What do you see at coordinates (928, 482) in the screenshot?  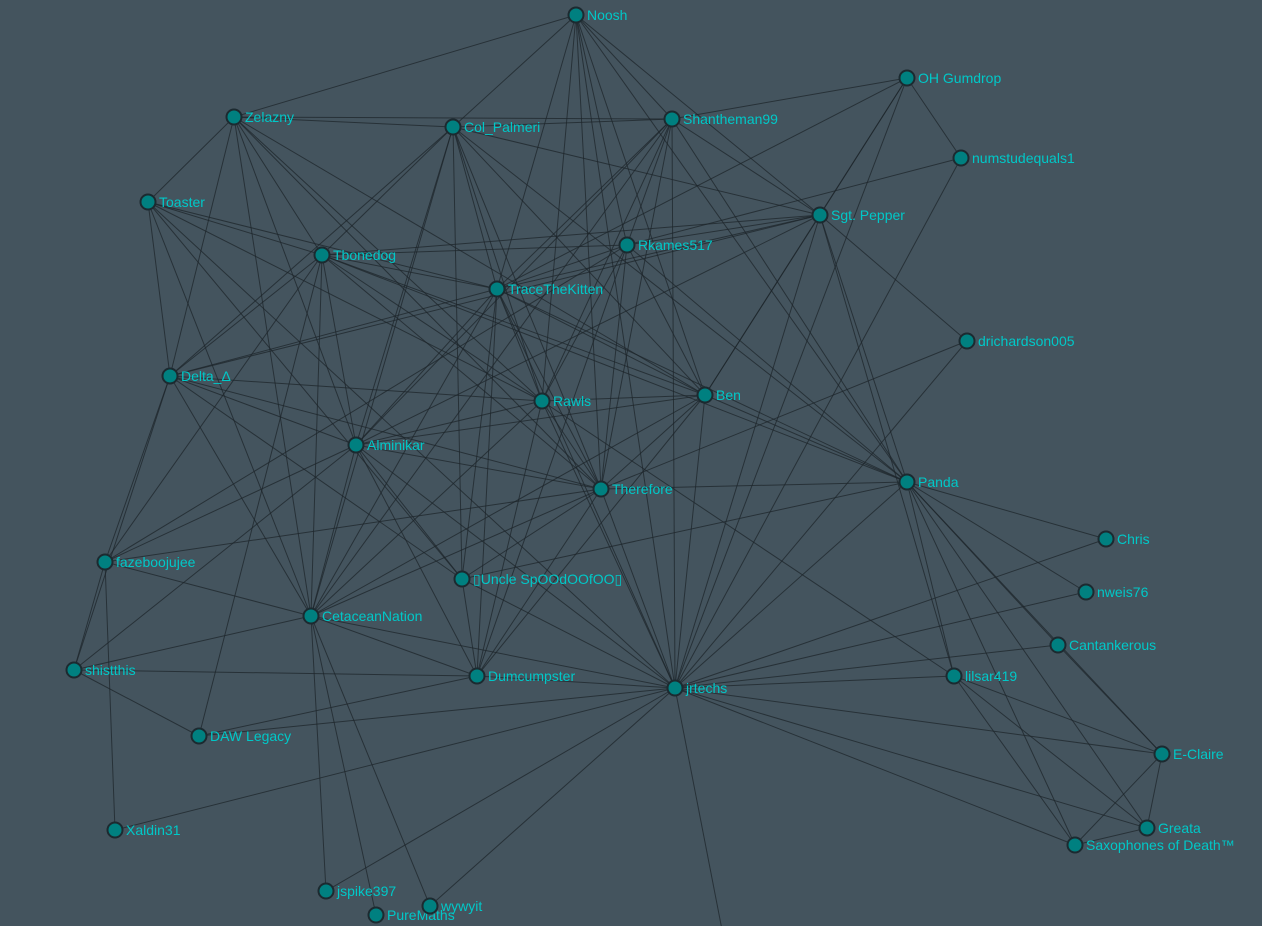 I see `graph-node: Panda` at bounding box center [928, 482].